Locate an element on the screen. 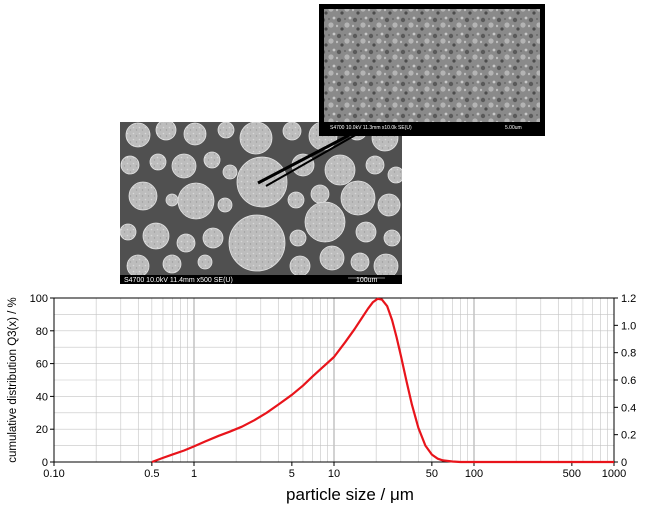 This screenshot has height=515, width=645. y2-tick-label: 1.0 is located at coordinates (628, 326).